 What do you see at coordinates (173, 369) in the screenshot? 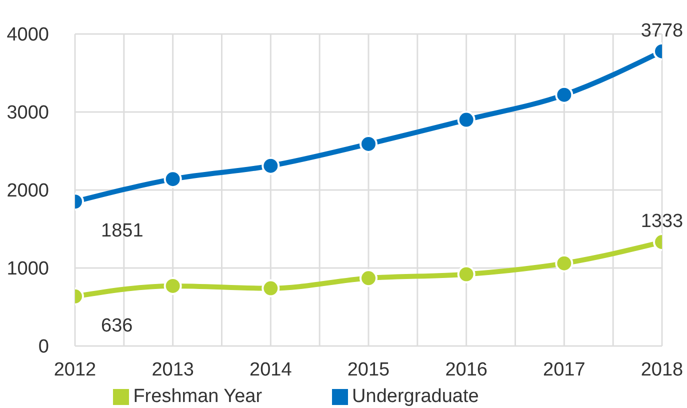
I see `x-tick-label: 2013` at bounding box center [173, 369].